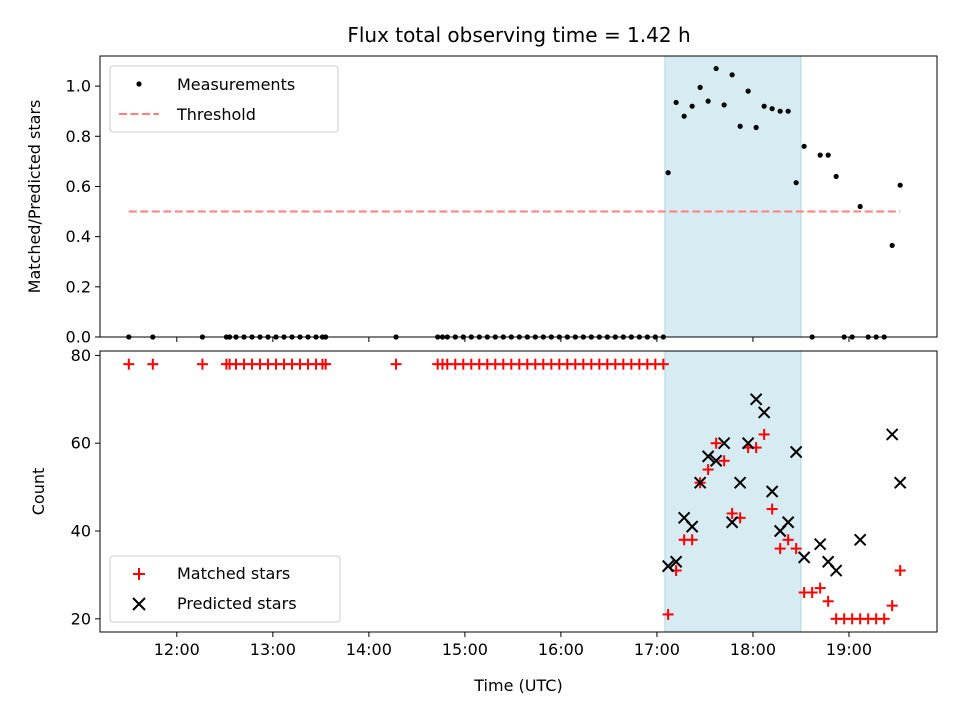 The height and width of the screenshot is (720, 960). Describe the element at coordinates (78, 136) in the screenshot. I see `y-tick-label: 0.8` at that location.